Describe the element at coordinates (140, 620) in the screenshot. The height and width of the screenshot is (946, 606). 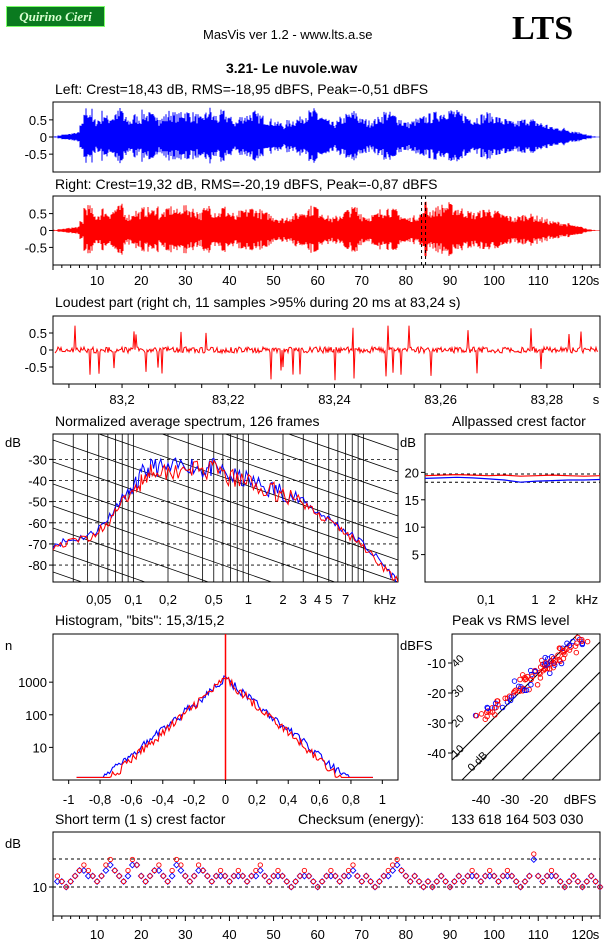
I see `histogram-title: Histogram, "bits": 15,3/15,2` at that location.